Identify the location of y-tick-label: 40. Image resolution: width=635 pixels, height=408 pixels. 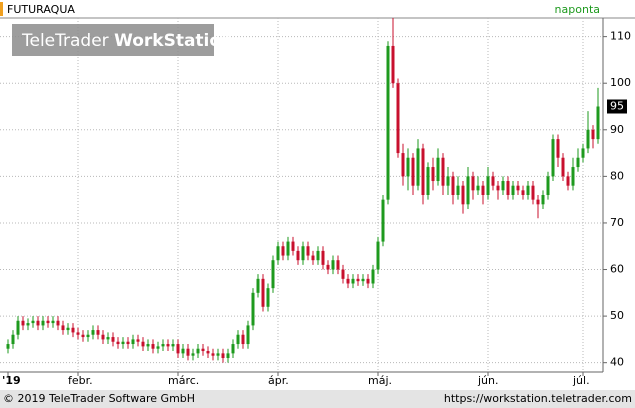
(617, 362).